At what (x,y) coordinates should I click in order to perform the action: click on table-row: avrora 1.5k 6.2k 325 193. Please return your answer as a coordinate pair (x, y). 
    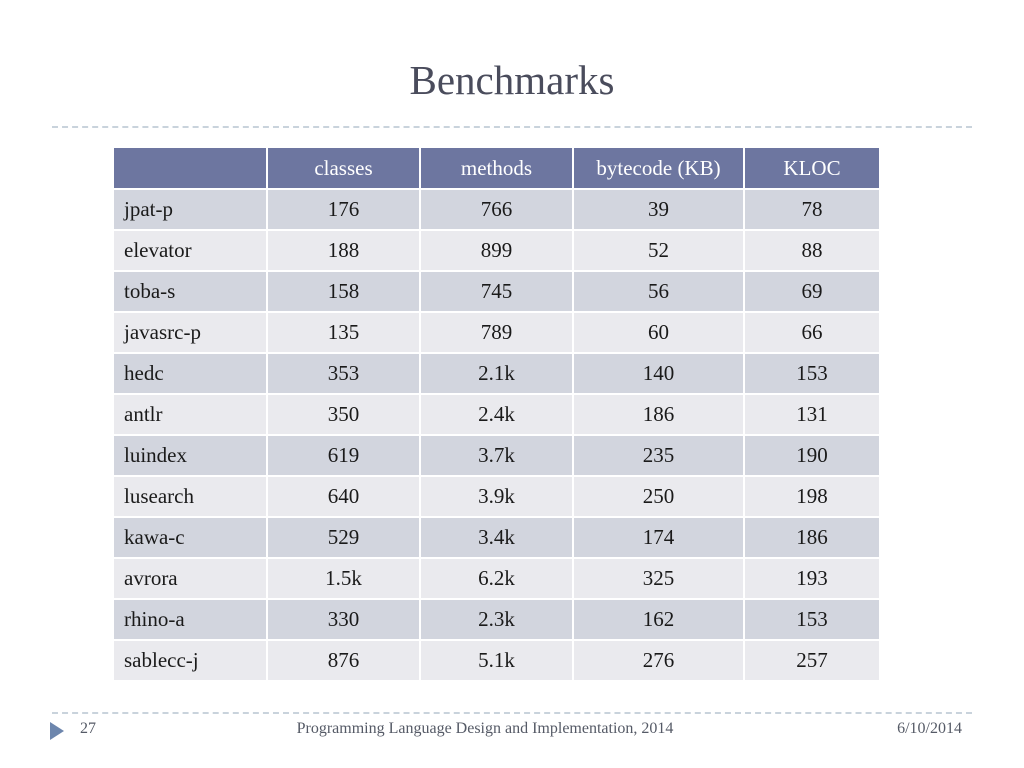
    Looking at the image, I should click on (496, 578).